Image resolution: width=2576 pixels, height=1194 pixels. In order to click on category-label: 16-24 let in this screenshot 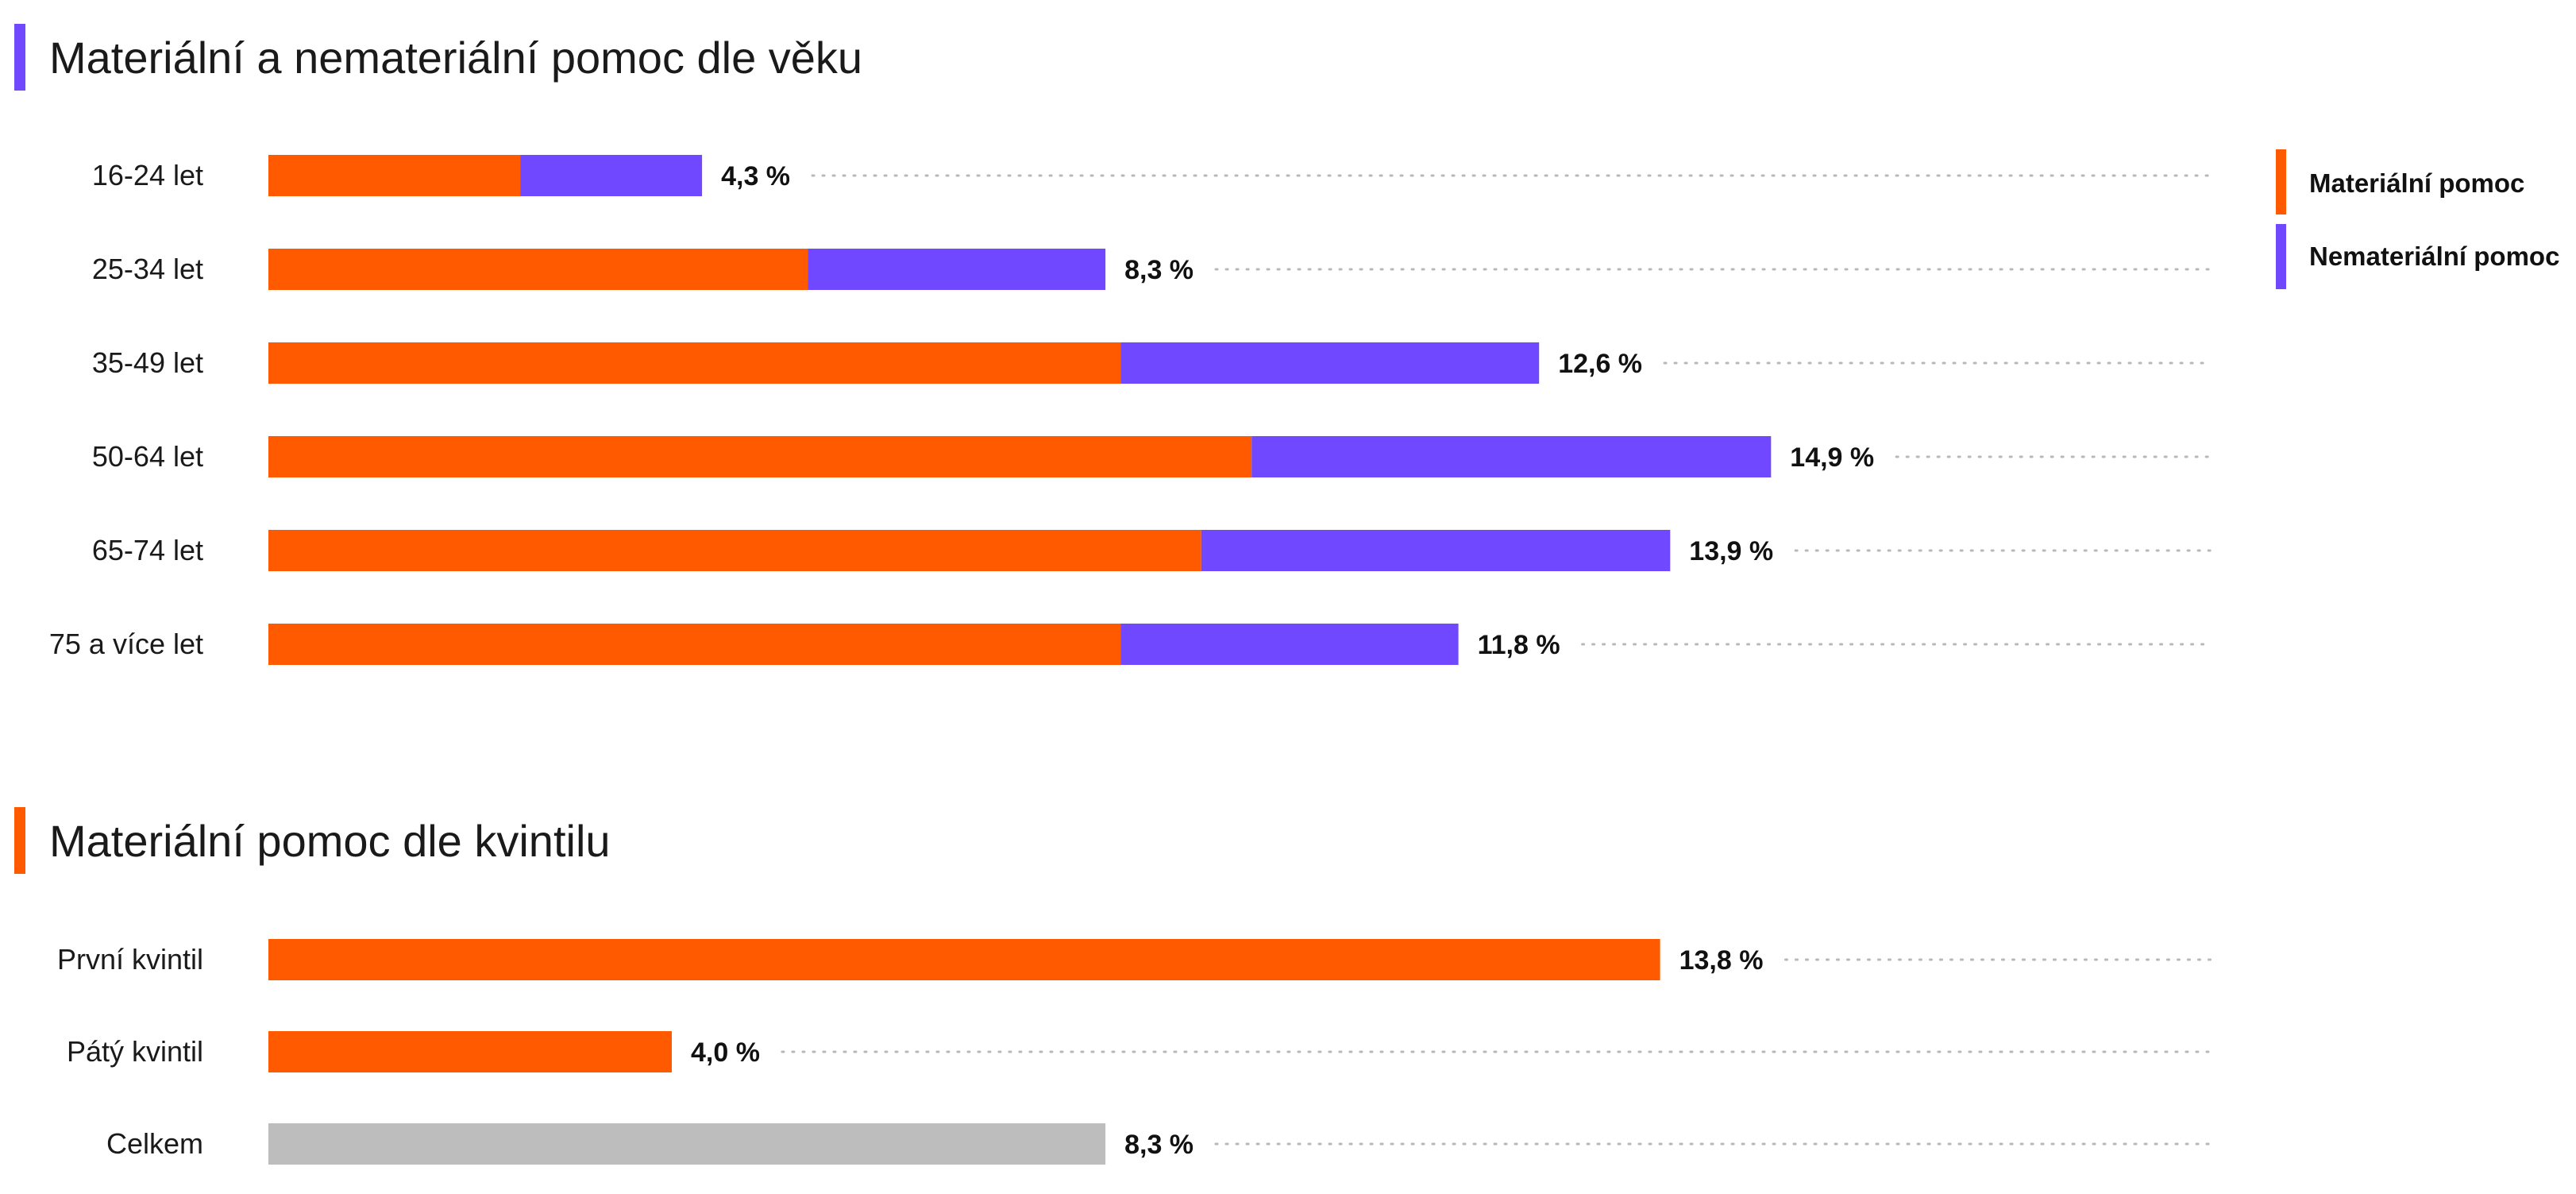, I will do `click(147, 175)`.